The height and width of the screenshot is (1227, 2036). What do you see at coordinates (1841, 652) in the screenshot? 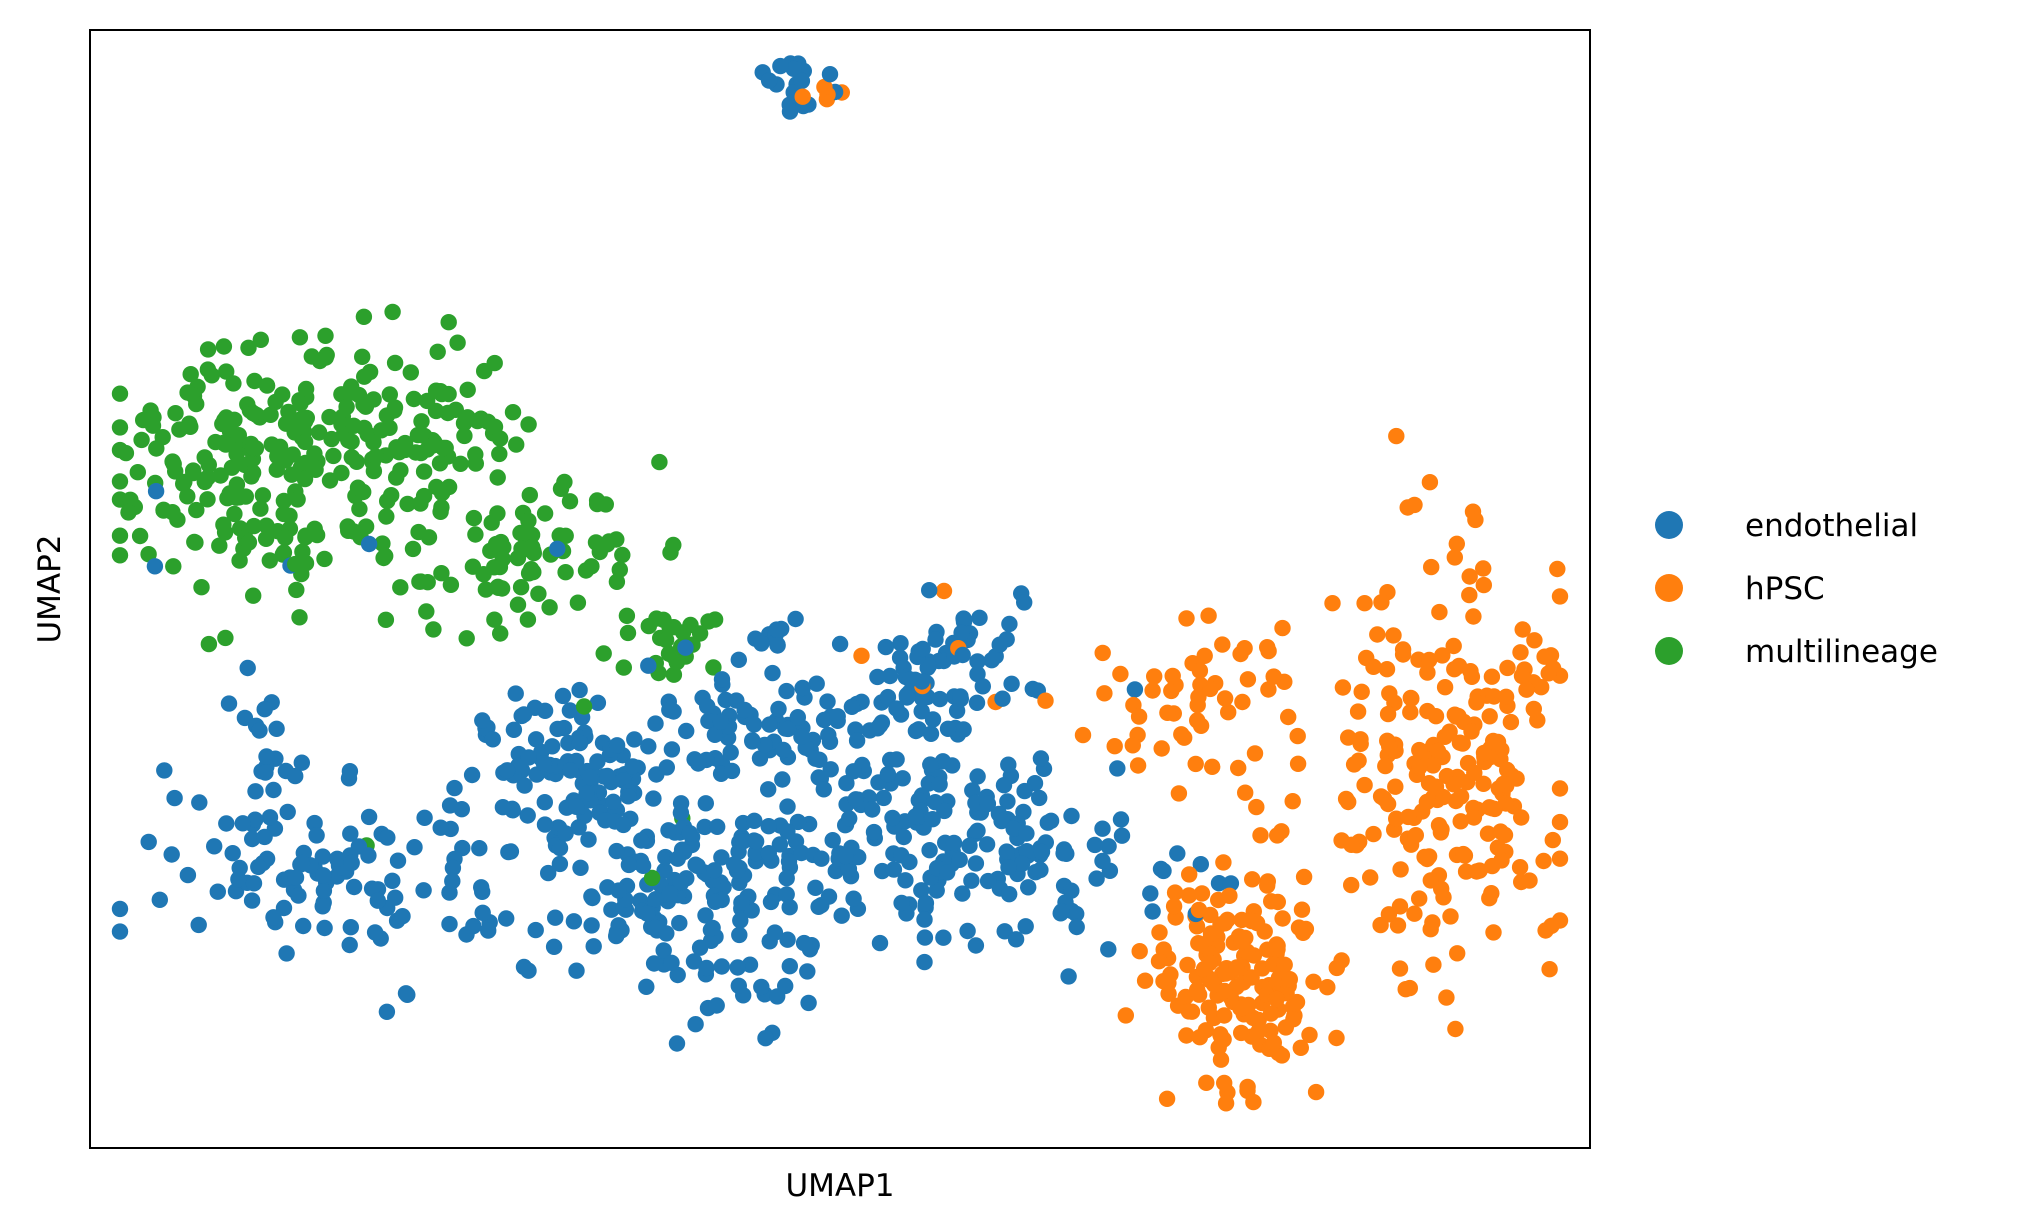
I see `legend-label-multilineage: multilineage` at bounding box center [1841, 652].